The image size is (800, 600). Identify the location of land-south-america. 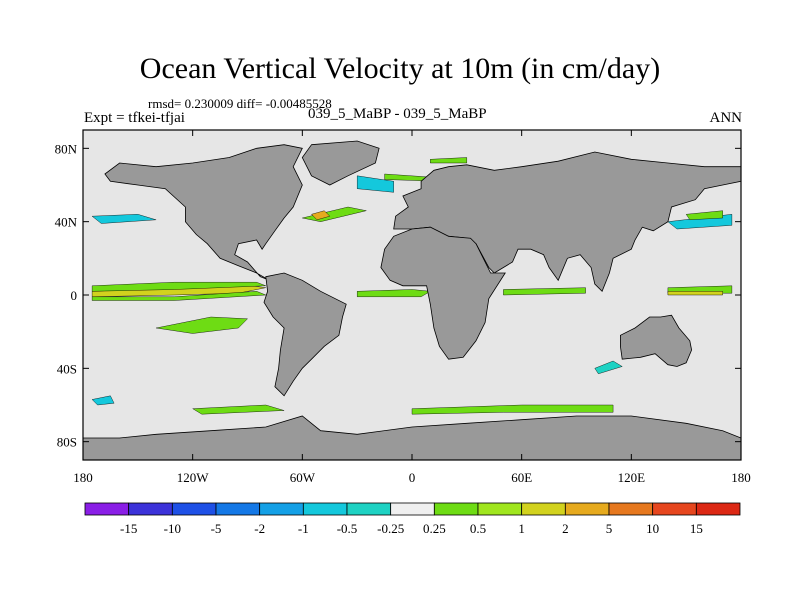
(305, 334).